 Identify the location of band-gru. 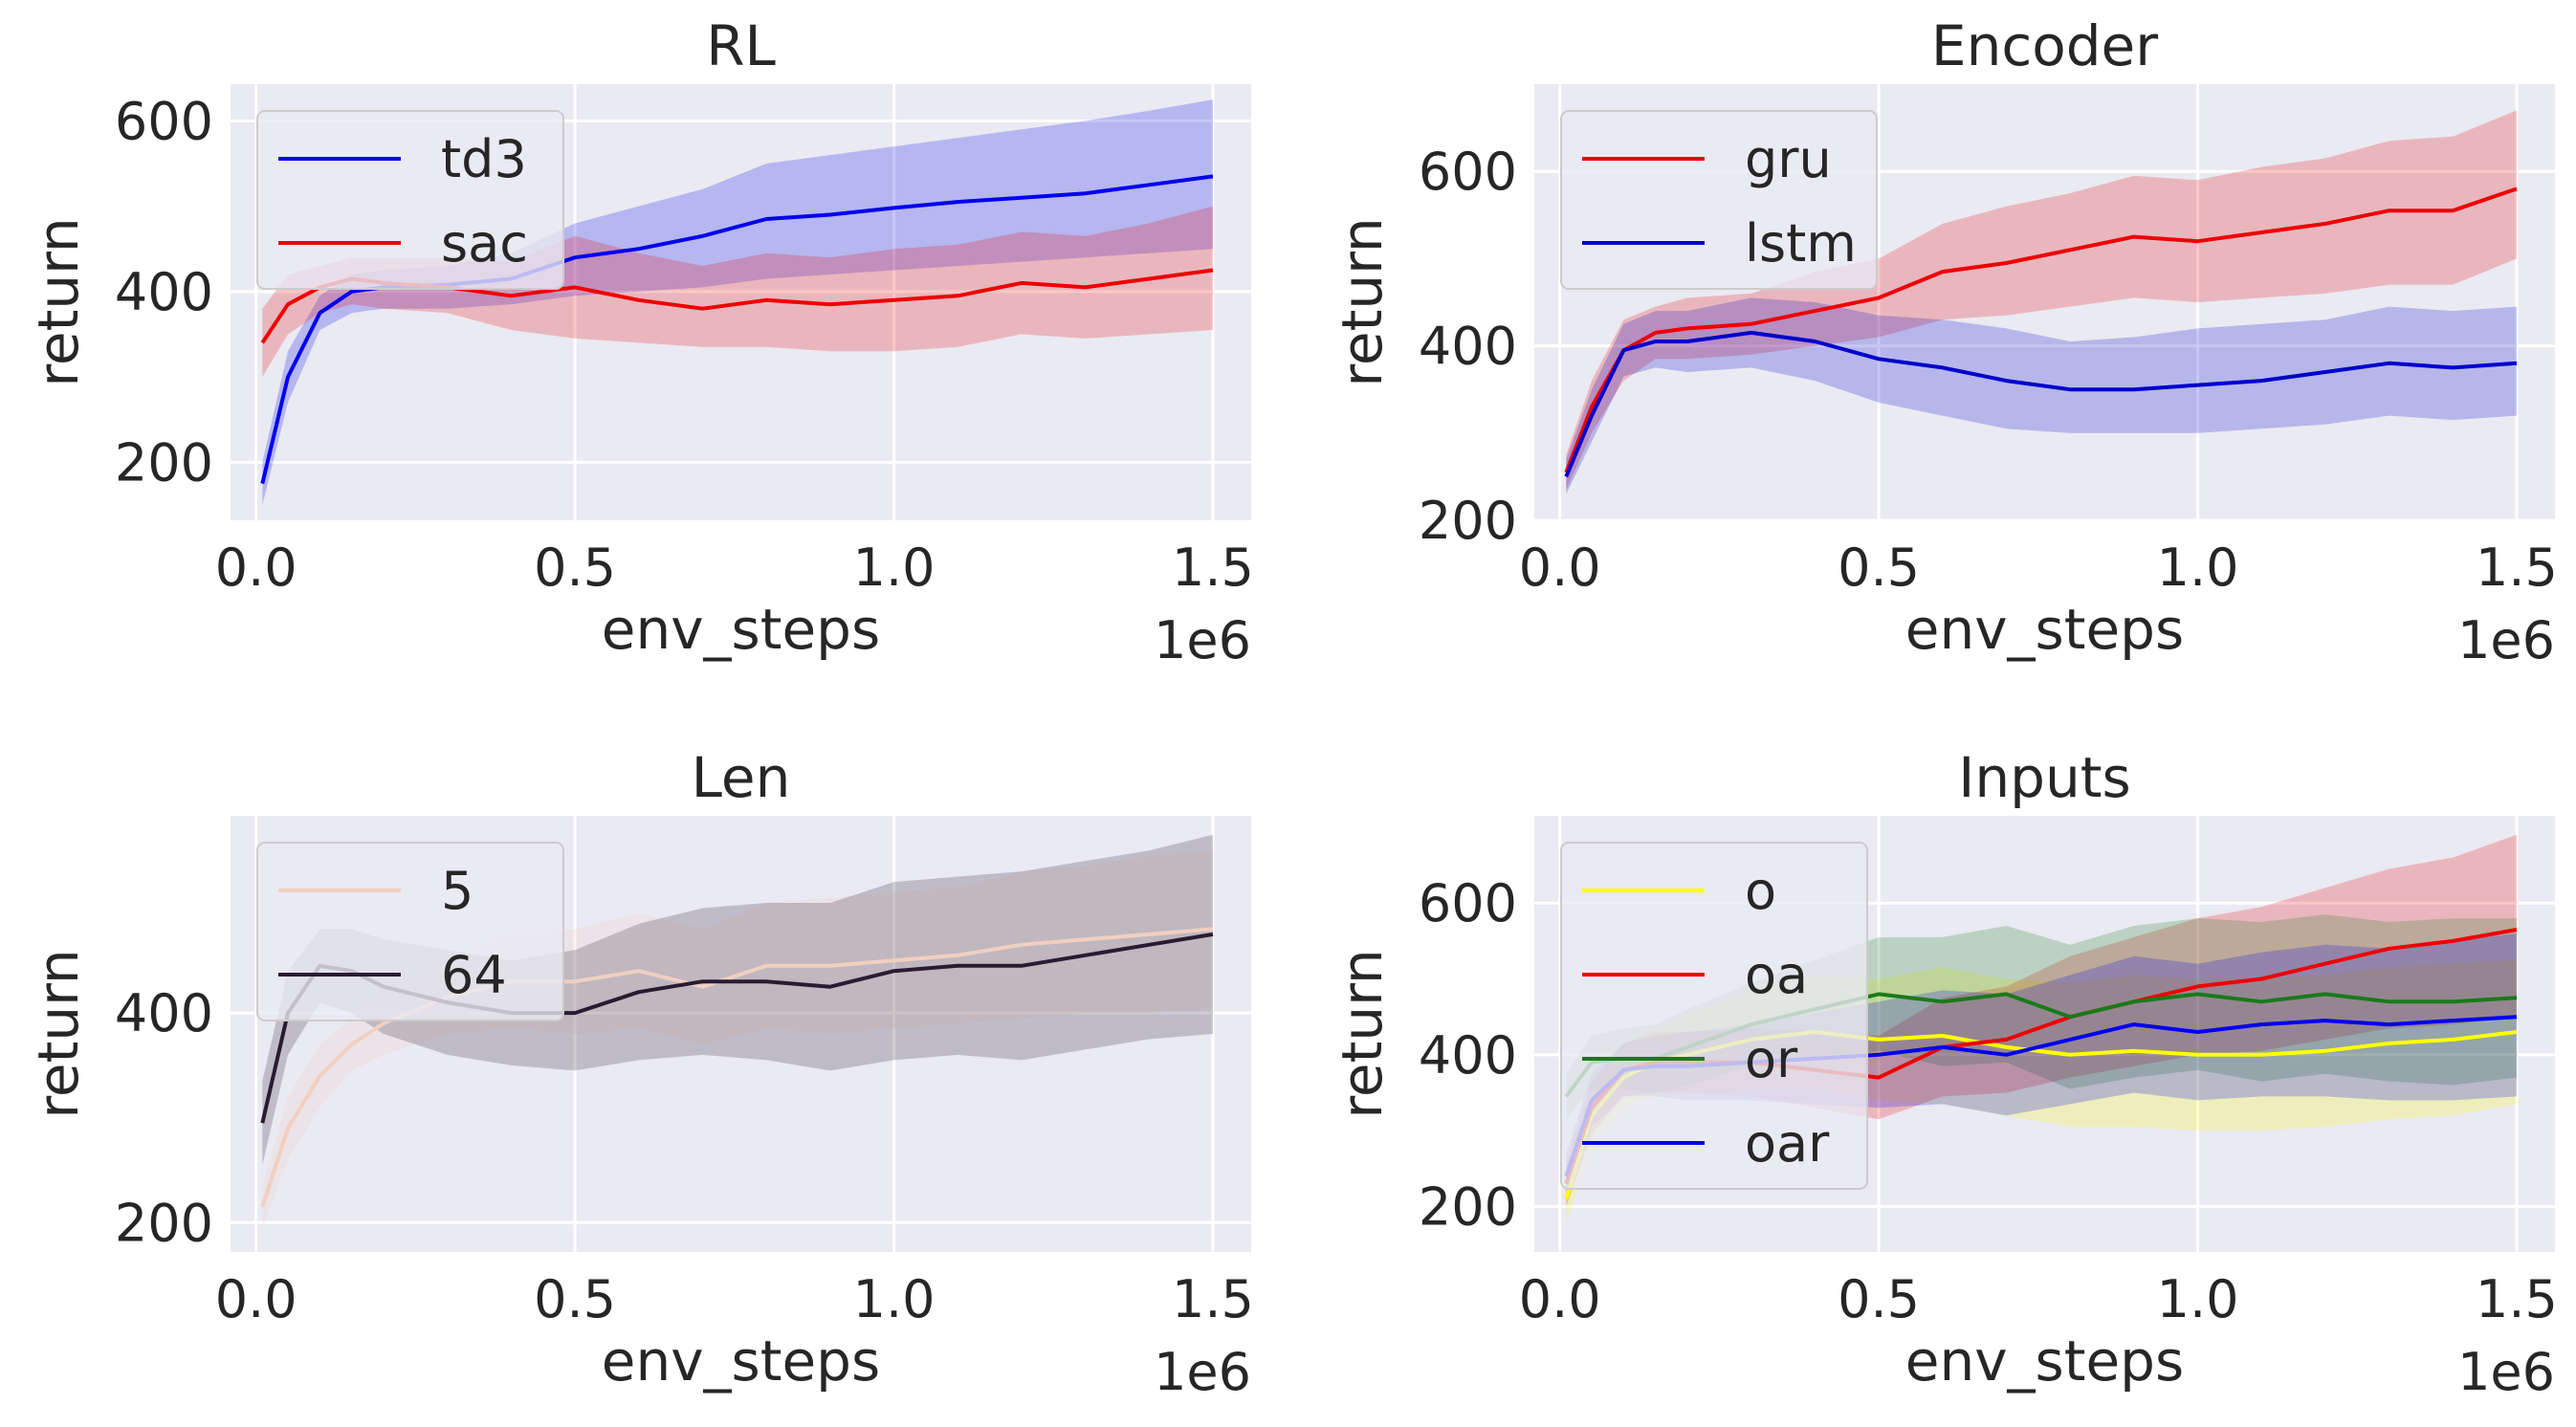
(2041, 301).